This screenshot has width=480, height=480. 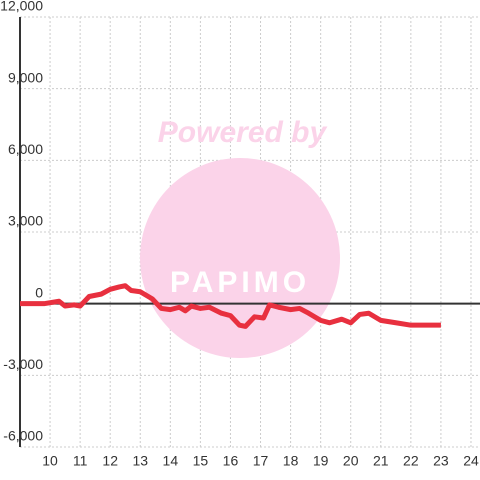 I want to click on watermark-logo: PAPIMO, so click(x=240, y=282).